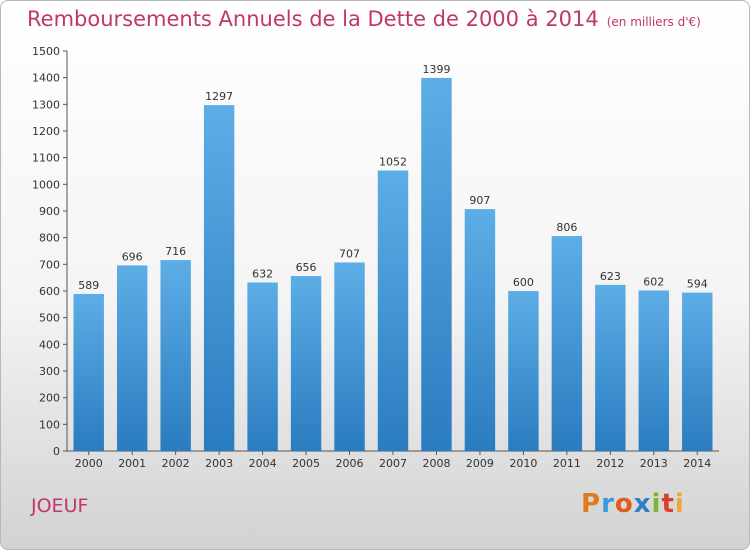 This screenshot has width=750, height=550. What do you see at coordinates (262, 273) in the screenshot?
I see `bar-value-label: 632` at bounding box center [262, 273].